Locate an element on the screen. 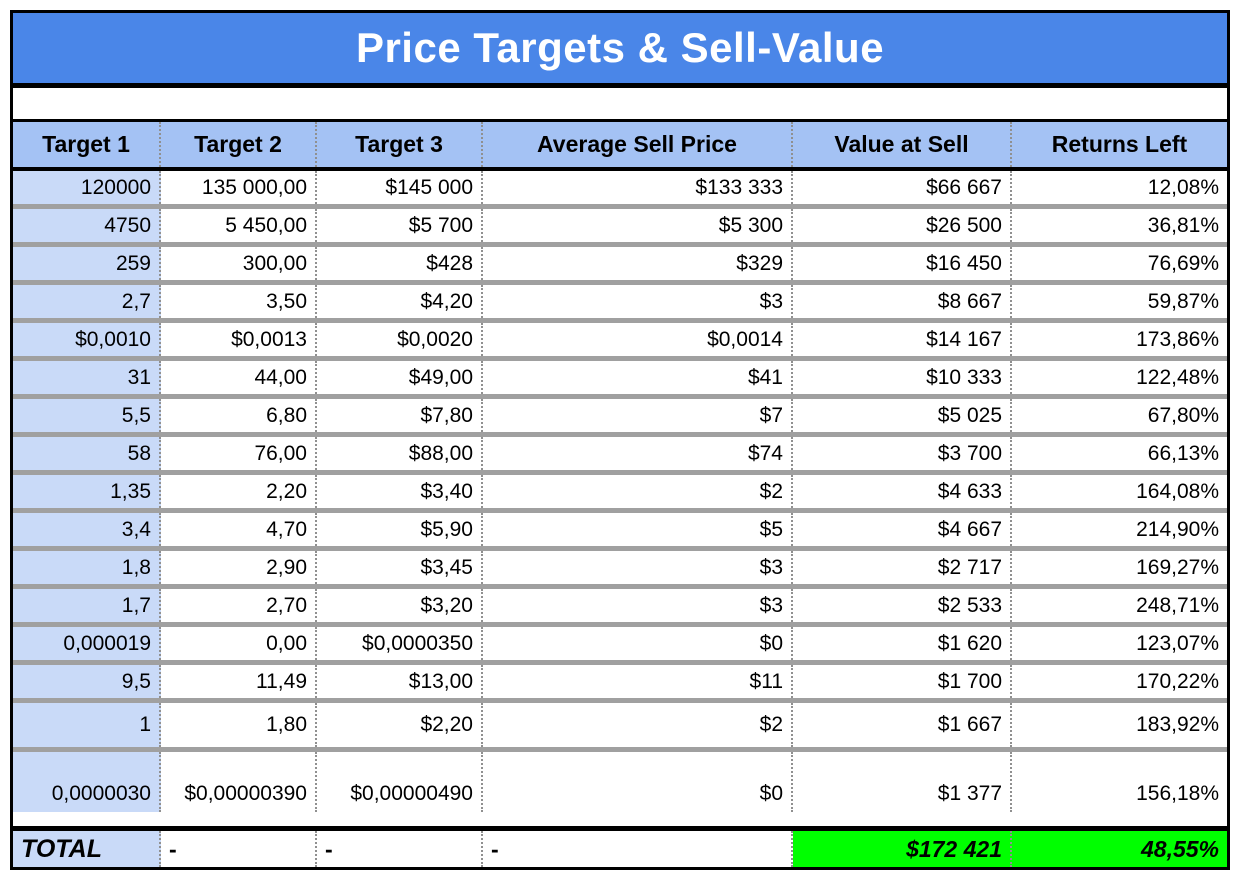 Image resolution: width=1240 pixels, height=880 pixels. cell-target-3: $4,20 is located at coordinates (400, 301).